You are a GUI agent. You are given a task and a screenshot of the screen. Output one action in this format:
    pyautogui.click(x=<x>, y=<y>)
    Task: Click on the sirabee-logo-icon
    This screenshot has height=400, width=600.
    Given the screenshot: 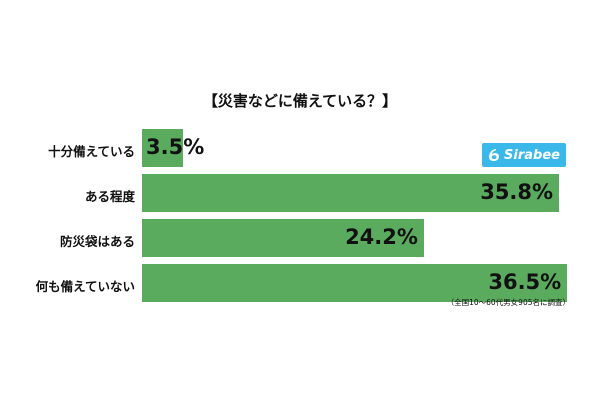 What is the action you would take?
    pyautogui.click(x=494, y=155)
    